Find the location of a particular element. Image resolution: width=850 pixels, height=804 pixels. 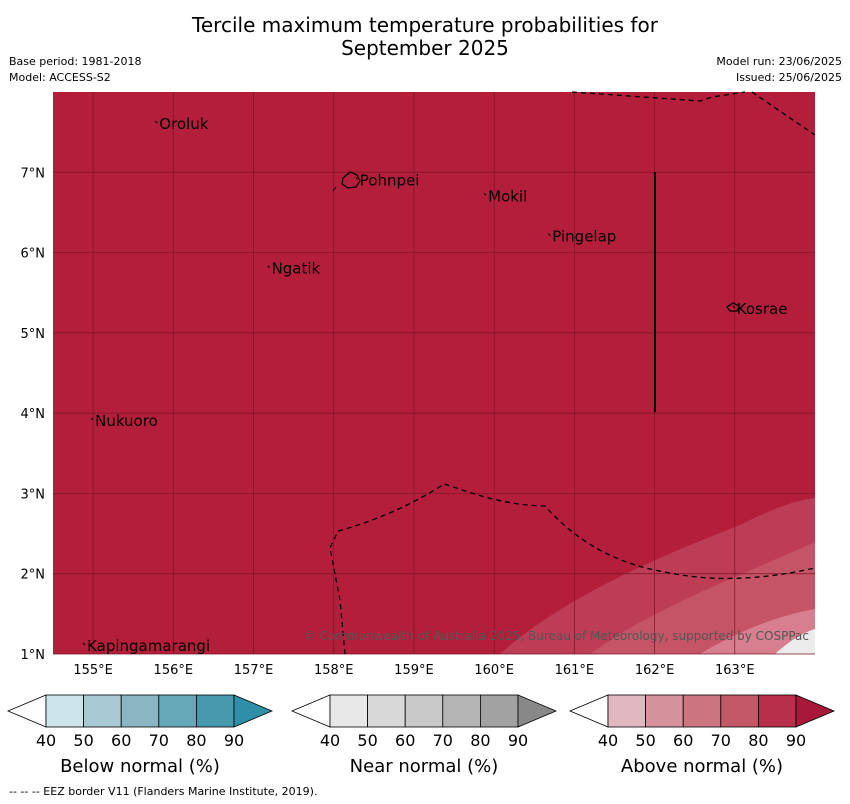

lon-tick-label: 157°E is located at coordinates (254, 670).